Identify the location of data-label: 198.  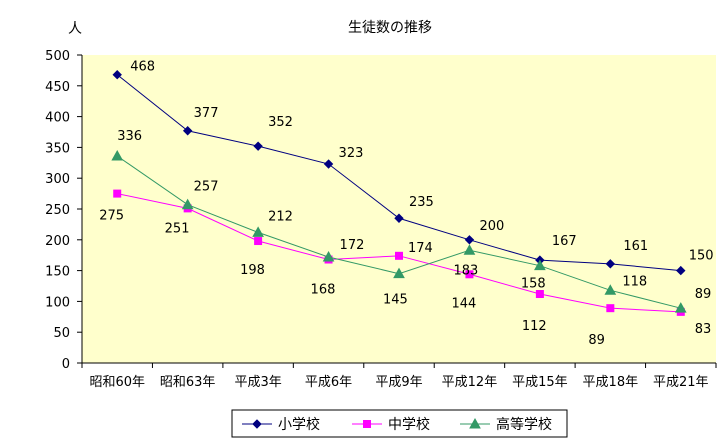
(252, 270).